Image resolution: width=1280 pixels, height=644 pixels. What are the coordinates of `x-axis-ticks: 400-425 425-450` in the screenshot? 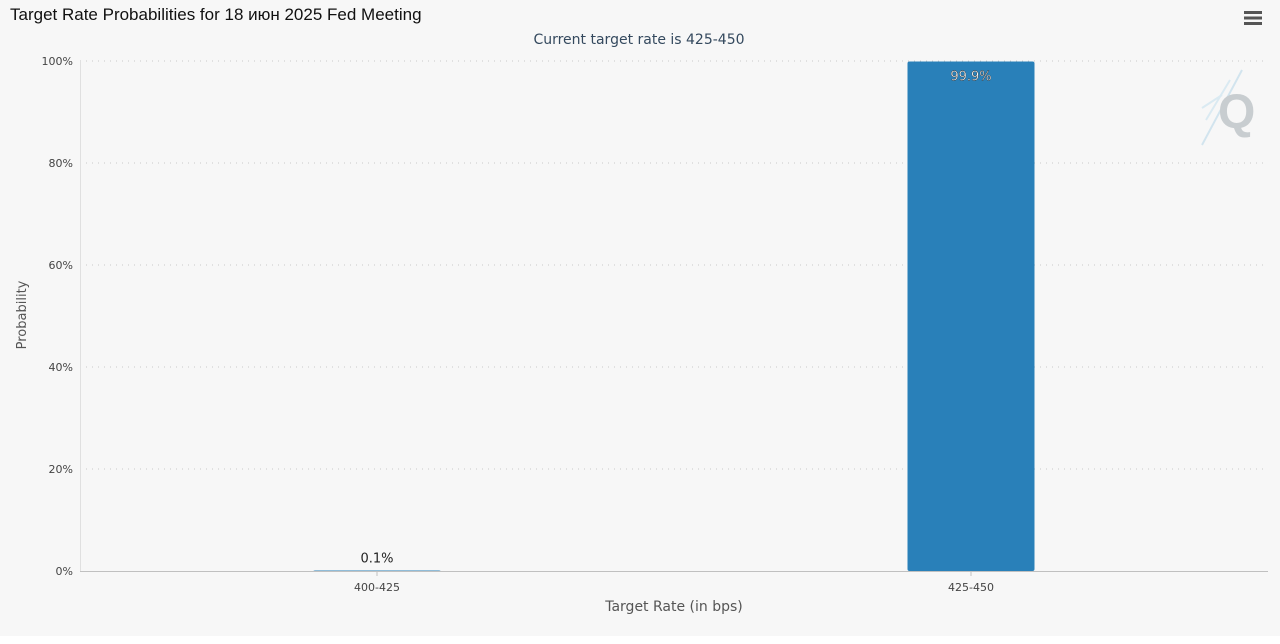 It's located at (674, 582).